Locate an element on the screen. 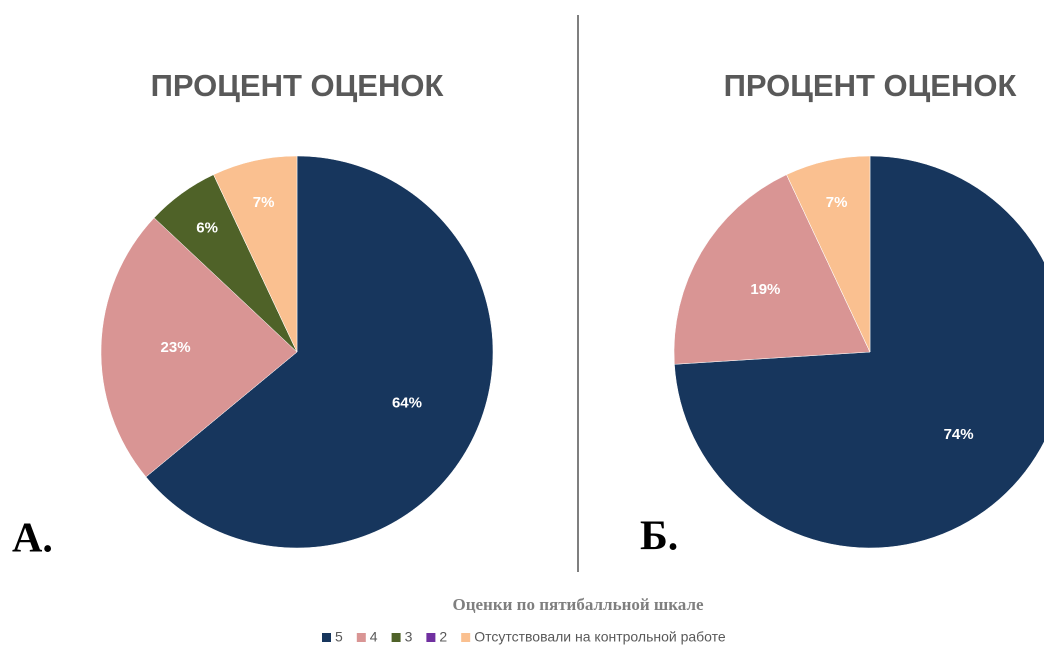  legend-item: Отсутствовали на контрольной работе is located at coordinates (600, 637).